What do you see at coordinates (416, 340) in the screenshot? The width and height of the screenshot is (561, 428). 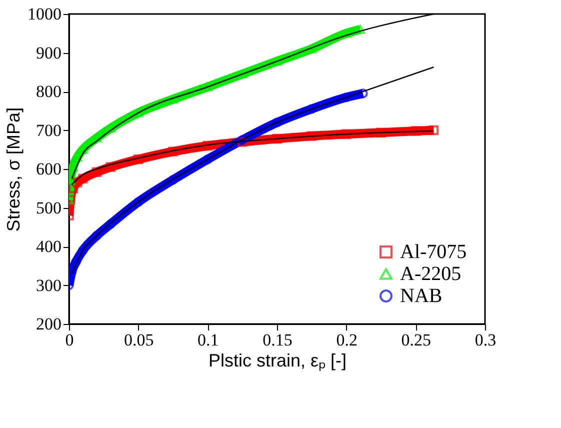 I see `x-tick-label: 0.25` at bounding box center [416, 340].